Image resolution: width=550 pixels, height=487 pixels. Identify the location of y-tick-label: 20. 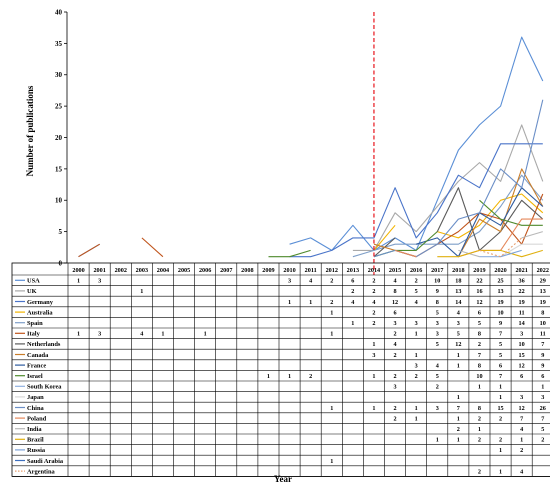
(59, 138).